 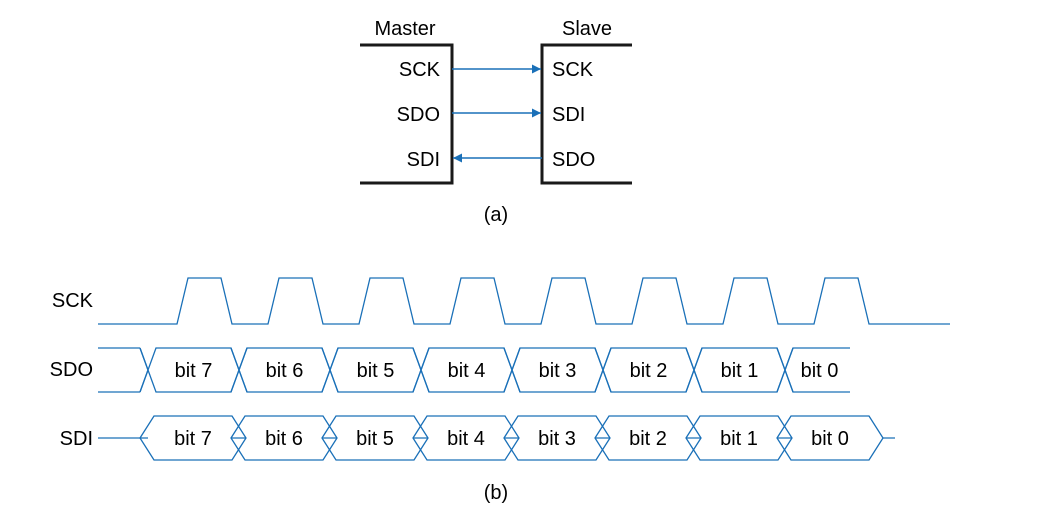 I want to click on sdi-bit-label: bit 7, so click(x=193, y=439).